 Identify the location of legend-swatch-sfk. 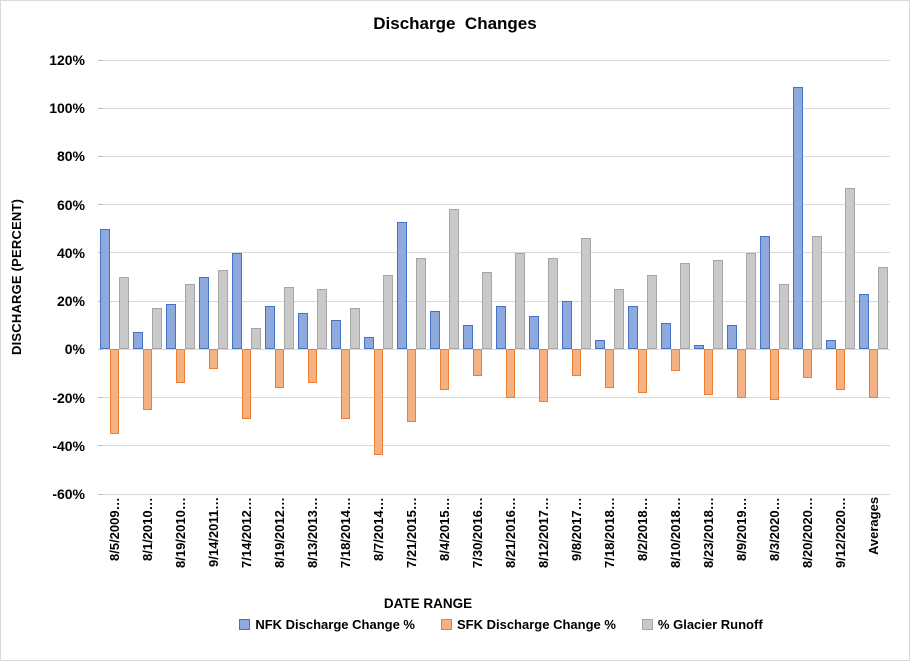
(446, 624).